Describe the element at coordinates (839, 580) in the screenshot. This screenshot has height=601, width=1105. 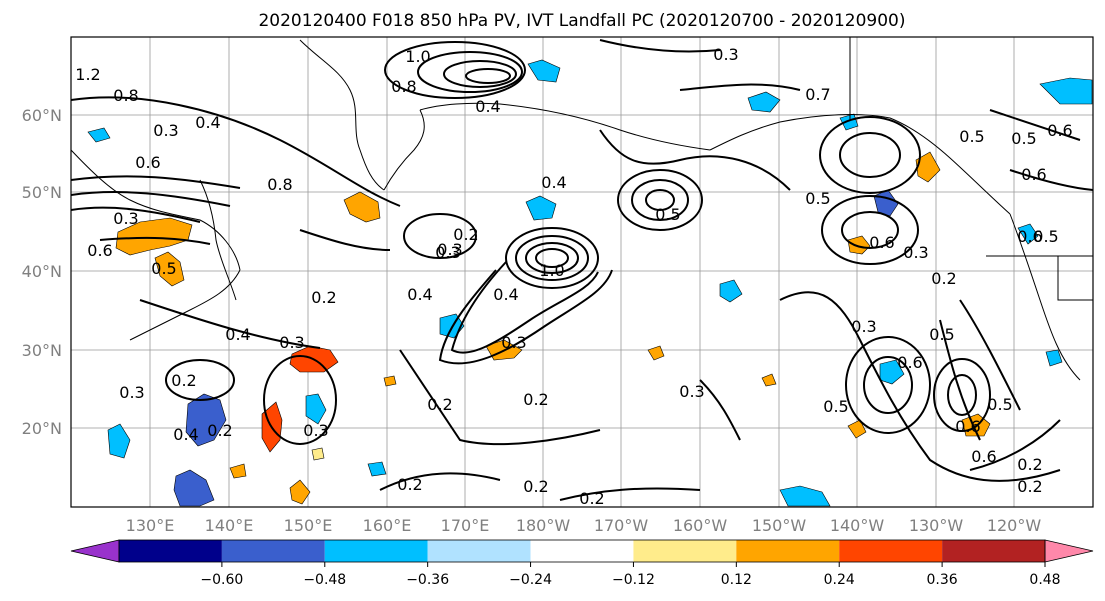
I see `colorbar-tick-label: 0.24` at that location.